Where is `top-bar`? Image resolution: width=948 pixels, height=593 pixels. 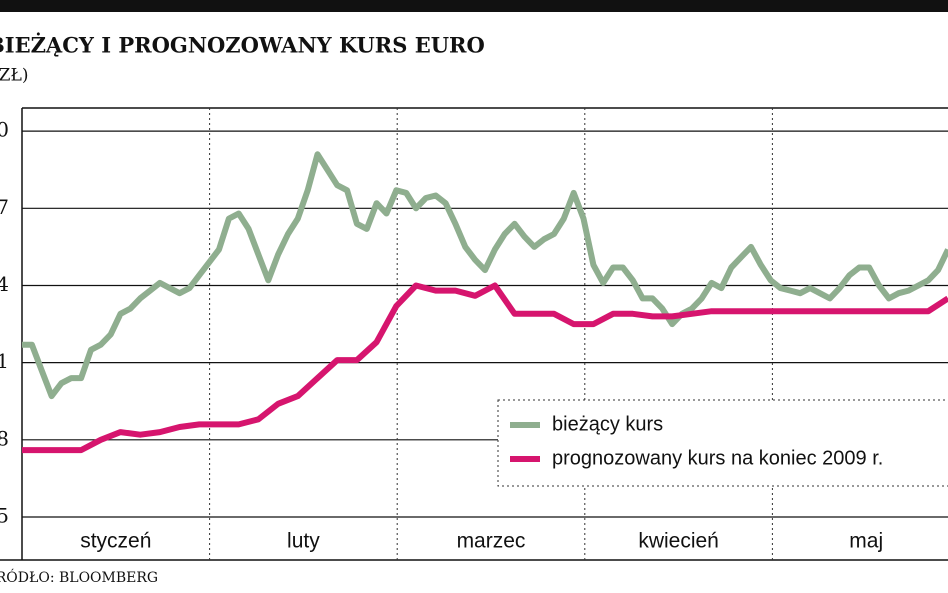 top-bar is located at coordinates (474, 6).